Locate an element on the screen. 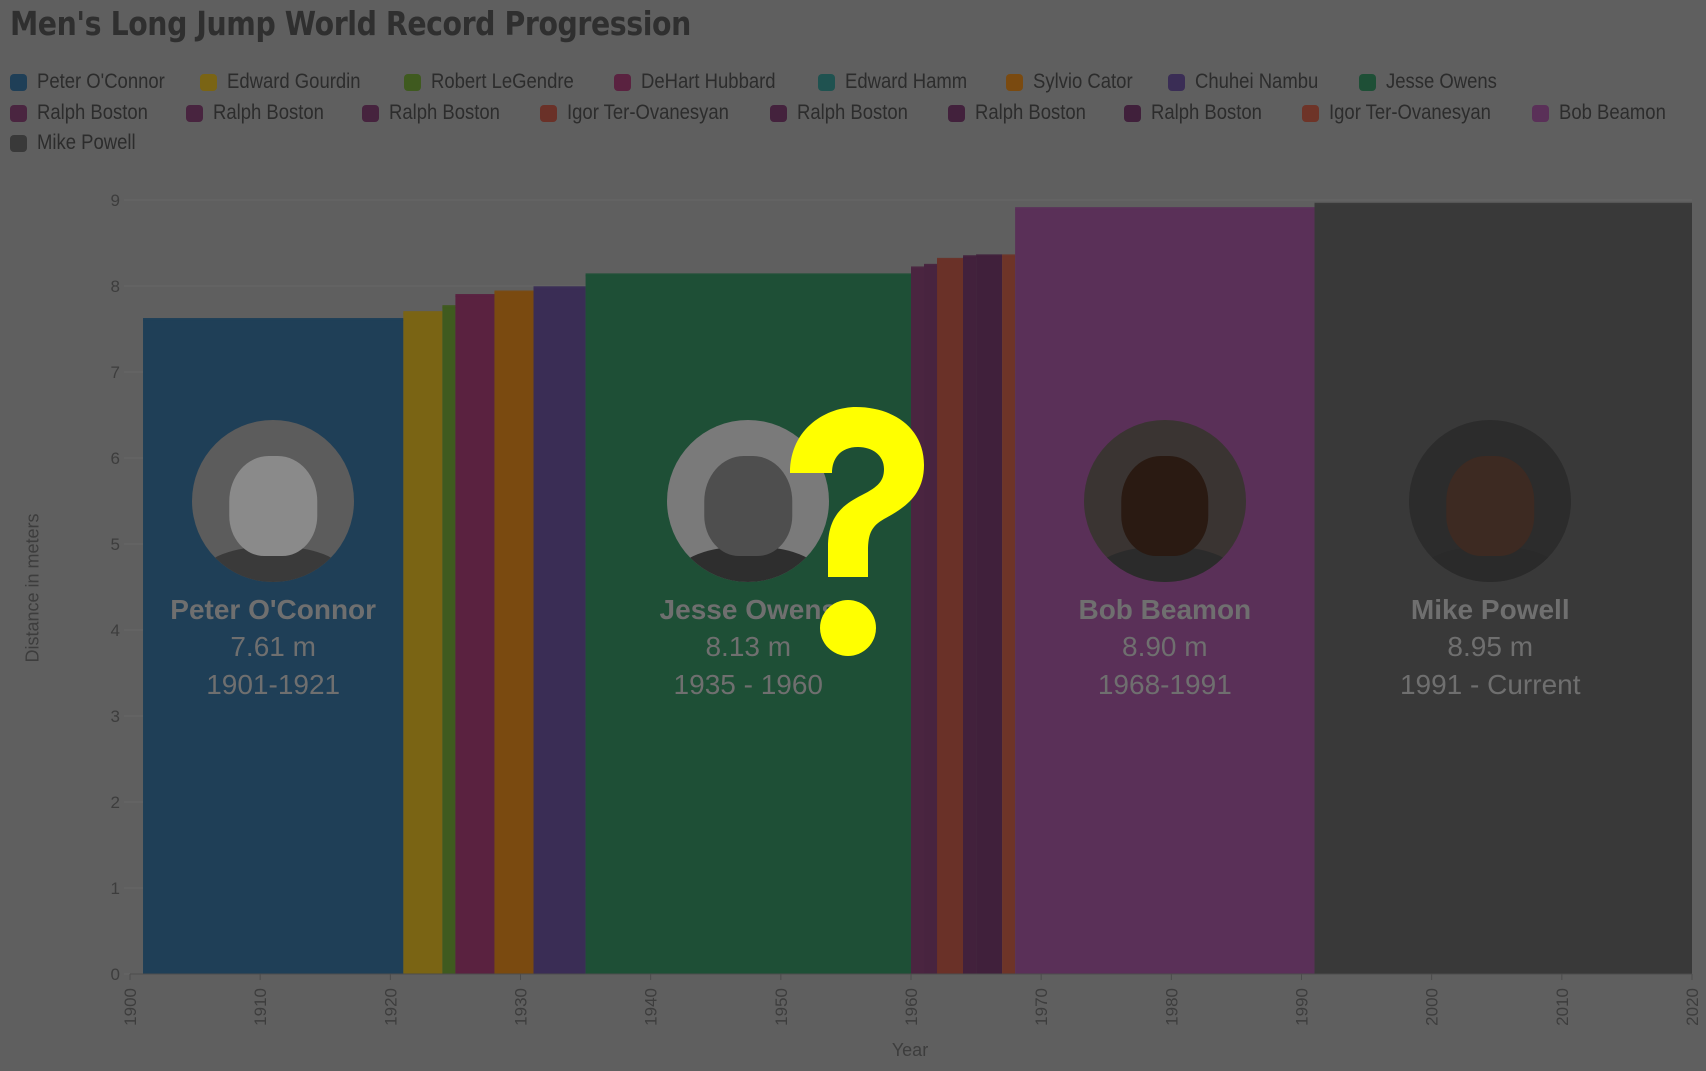 The image size is (1706, 1071). record-years: 1901-1921 is located at coordinates (273, 684).